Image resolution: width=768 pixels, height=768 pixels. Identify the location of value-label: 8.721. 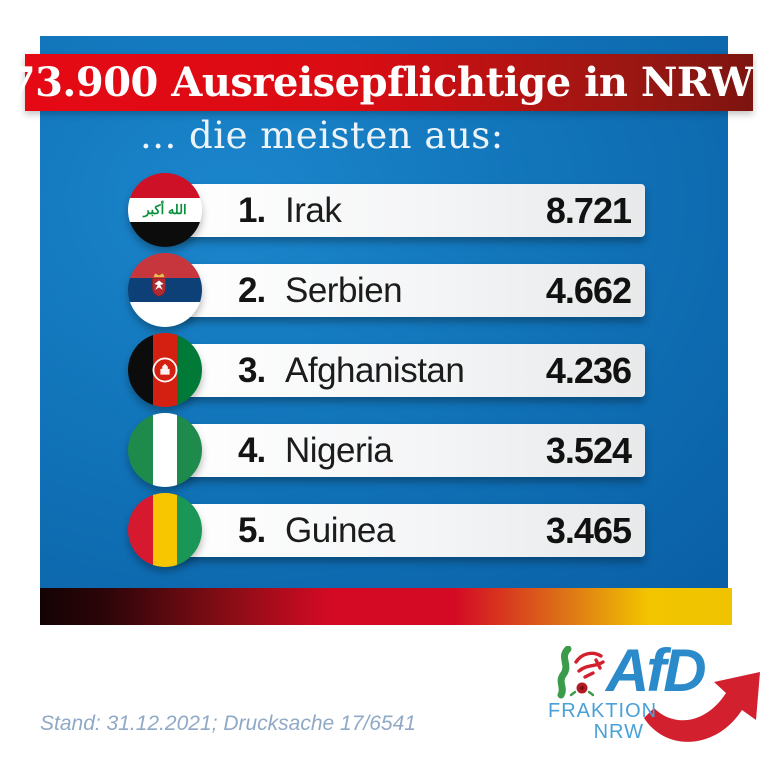
(588, 210).